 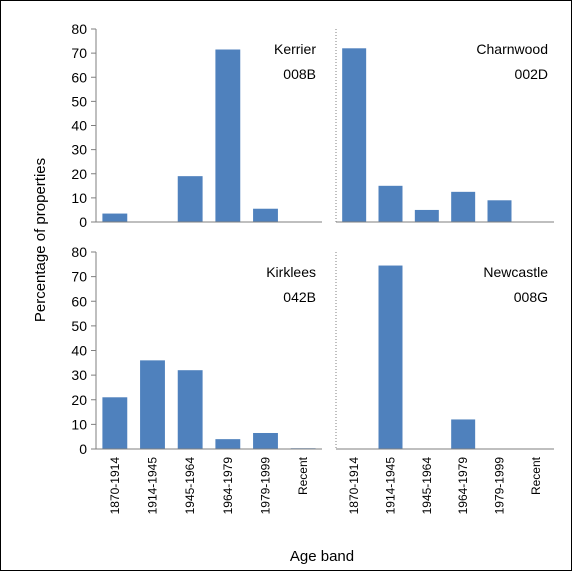 What do you see at coordinates (531, 297) in the screenshot?
I see `panel-label-code: 008G` at bounding box center [531, 297].